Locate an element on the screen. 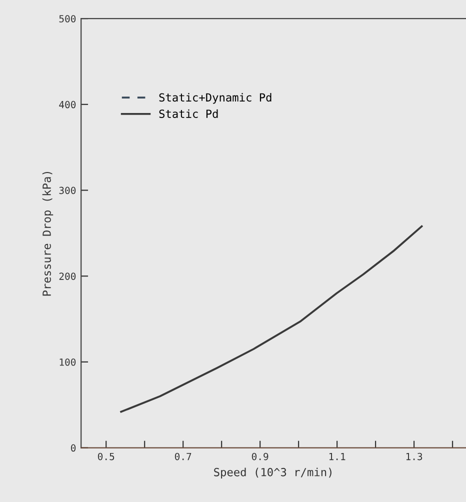  y-axis-title: Pressure Drop (kPa) is located at coordinates (48, 234).